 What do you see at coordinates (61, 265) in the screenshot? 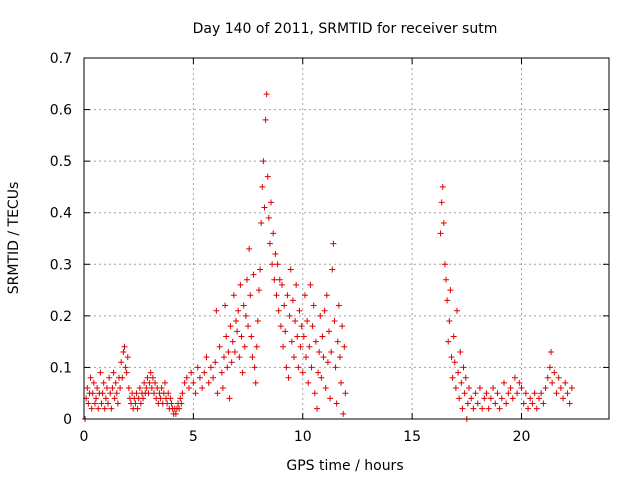
I see `y-tick-label: 0.3` at bounding box center [61, 265].